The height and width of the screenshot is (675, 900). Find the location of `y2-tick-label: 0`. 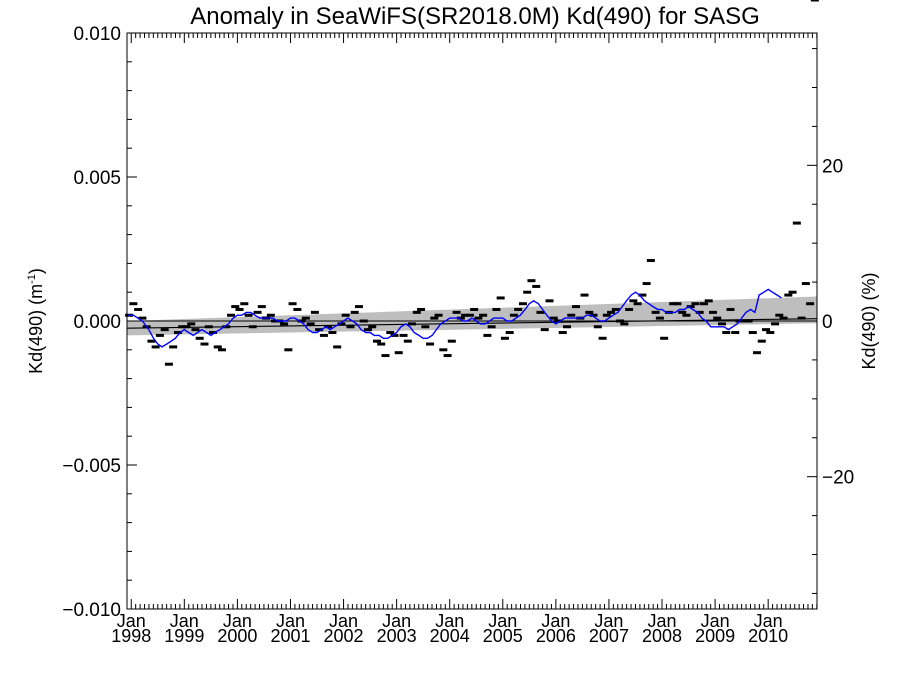

y2-tick-label: 0 is located at coordinates (827, 322).